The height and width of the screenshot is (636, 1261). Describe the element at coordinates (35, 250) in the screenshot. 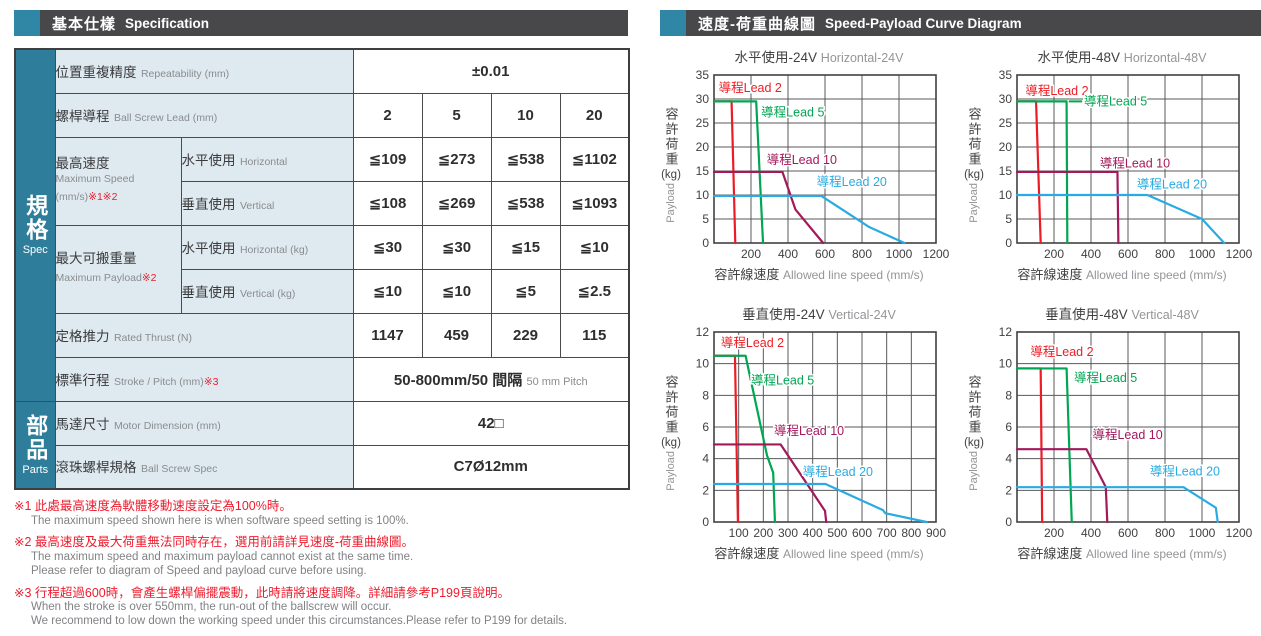

I see `sidebar-spec-en: Spec` at that location.